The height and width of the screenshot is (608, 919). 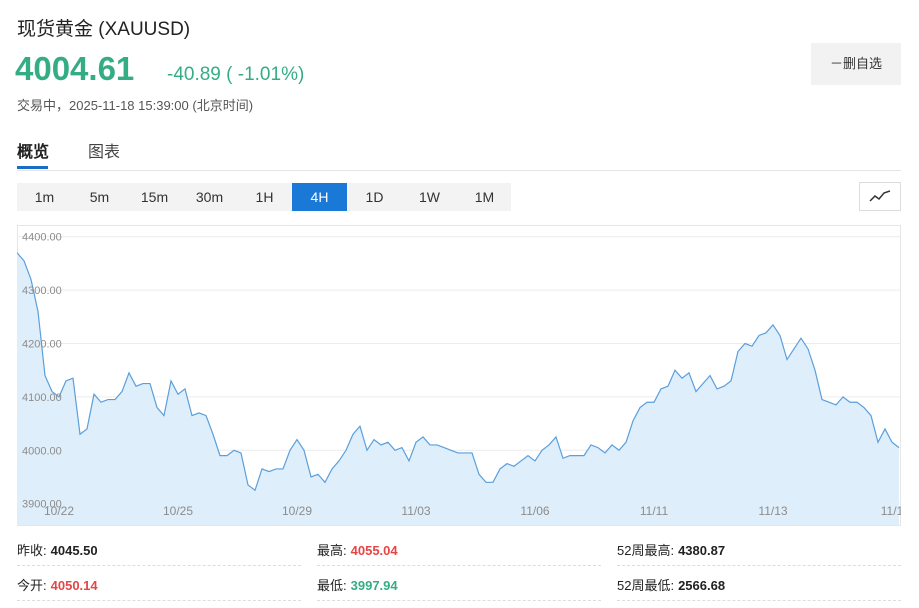 I want to click on stat-value: 3997.94, so click(x=374, y=585).